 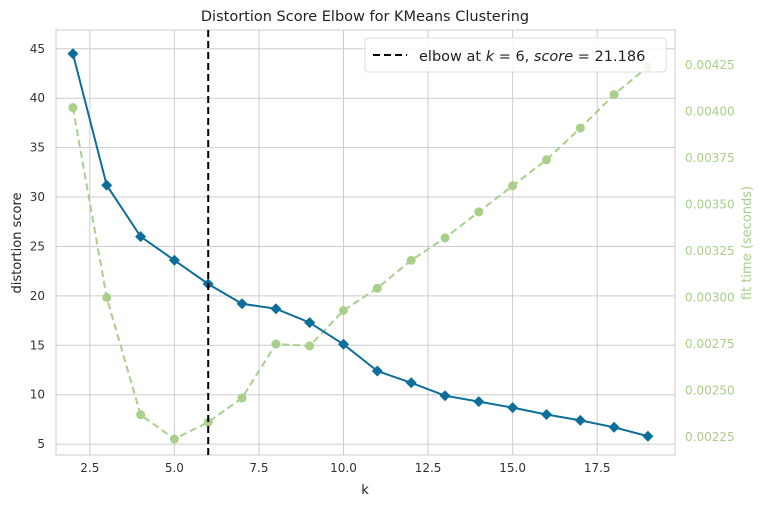 I want to click on legend-k-symbol: k, so click(x=490, y=57).